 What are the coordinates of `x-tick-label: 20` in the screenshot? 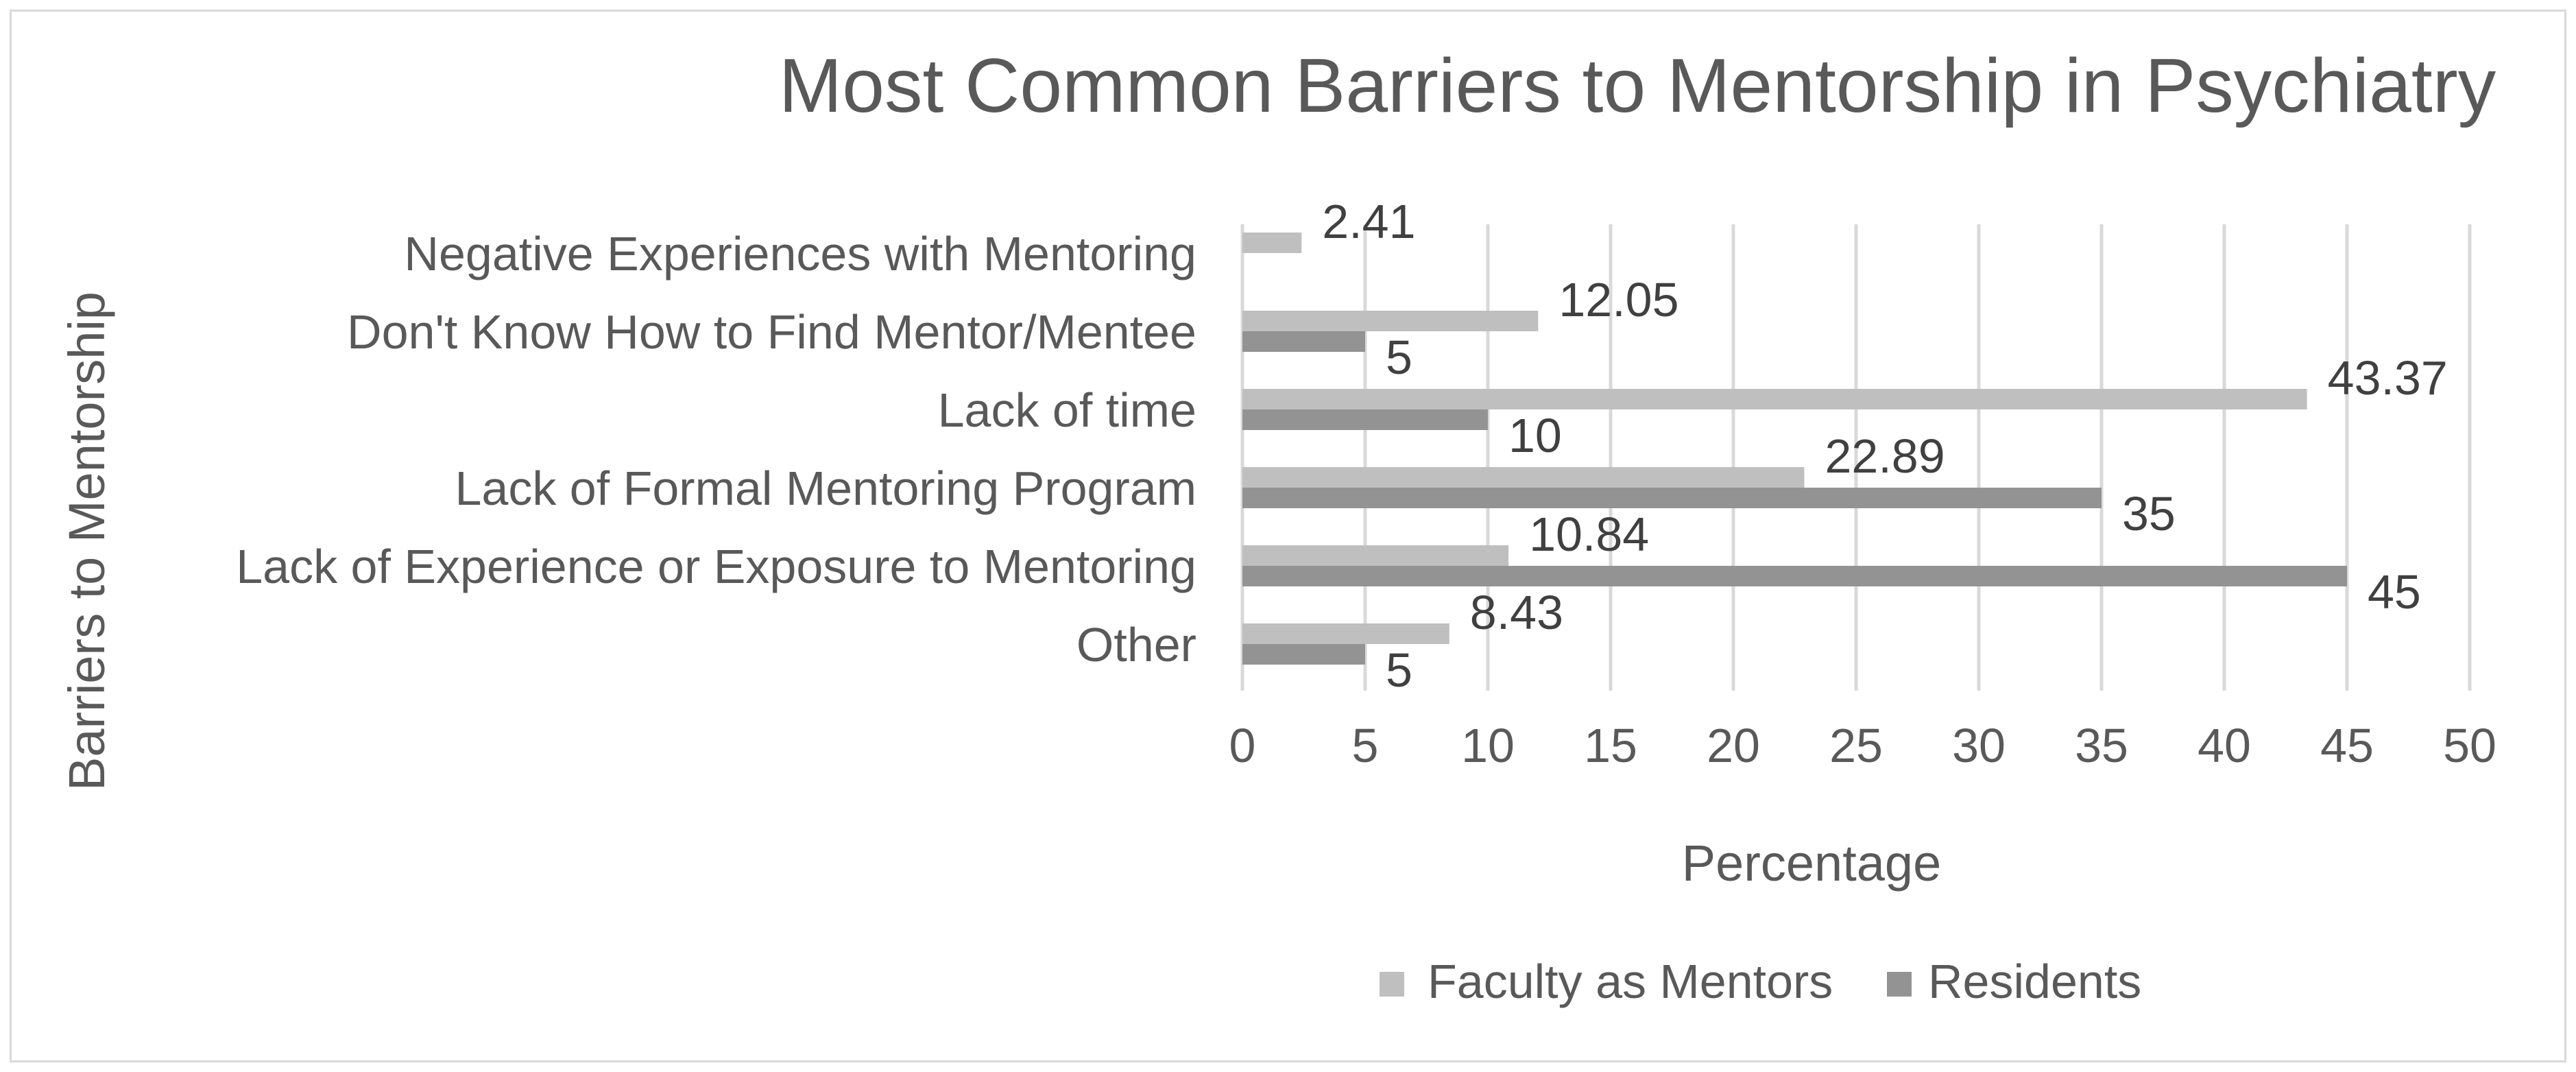 It's located at (1734, 745).